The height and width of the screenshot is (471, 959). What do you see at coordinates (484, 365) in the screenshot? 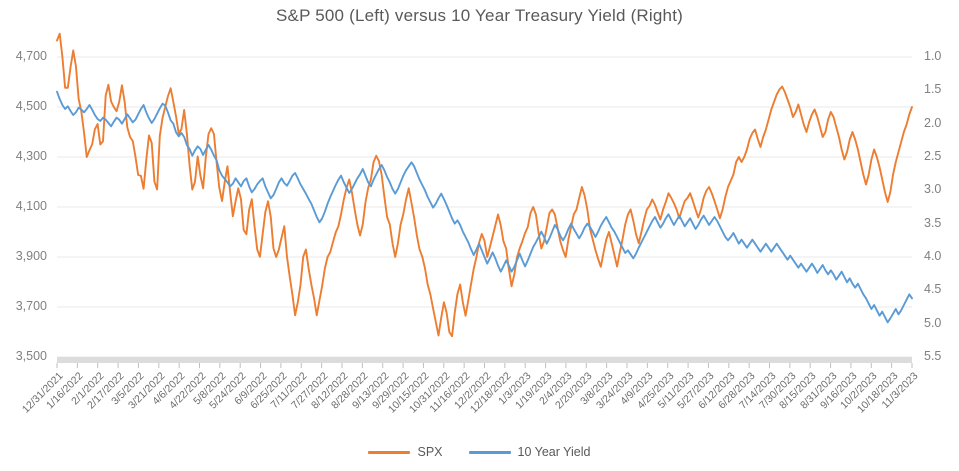
I see `x-axis-ticks` at bounding box center [484, 365].